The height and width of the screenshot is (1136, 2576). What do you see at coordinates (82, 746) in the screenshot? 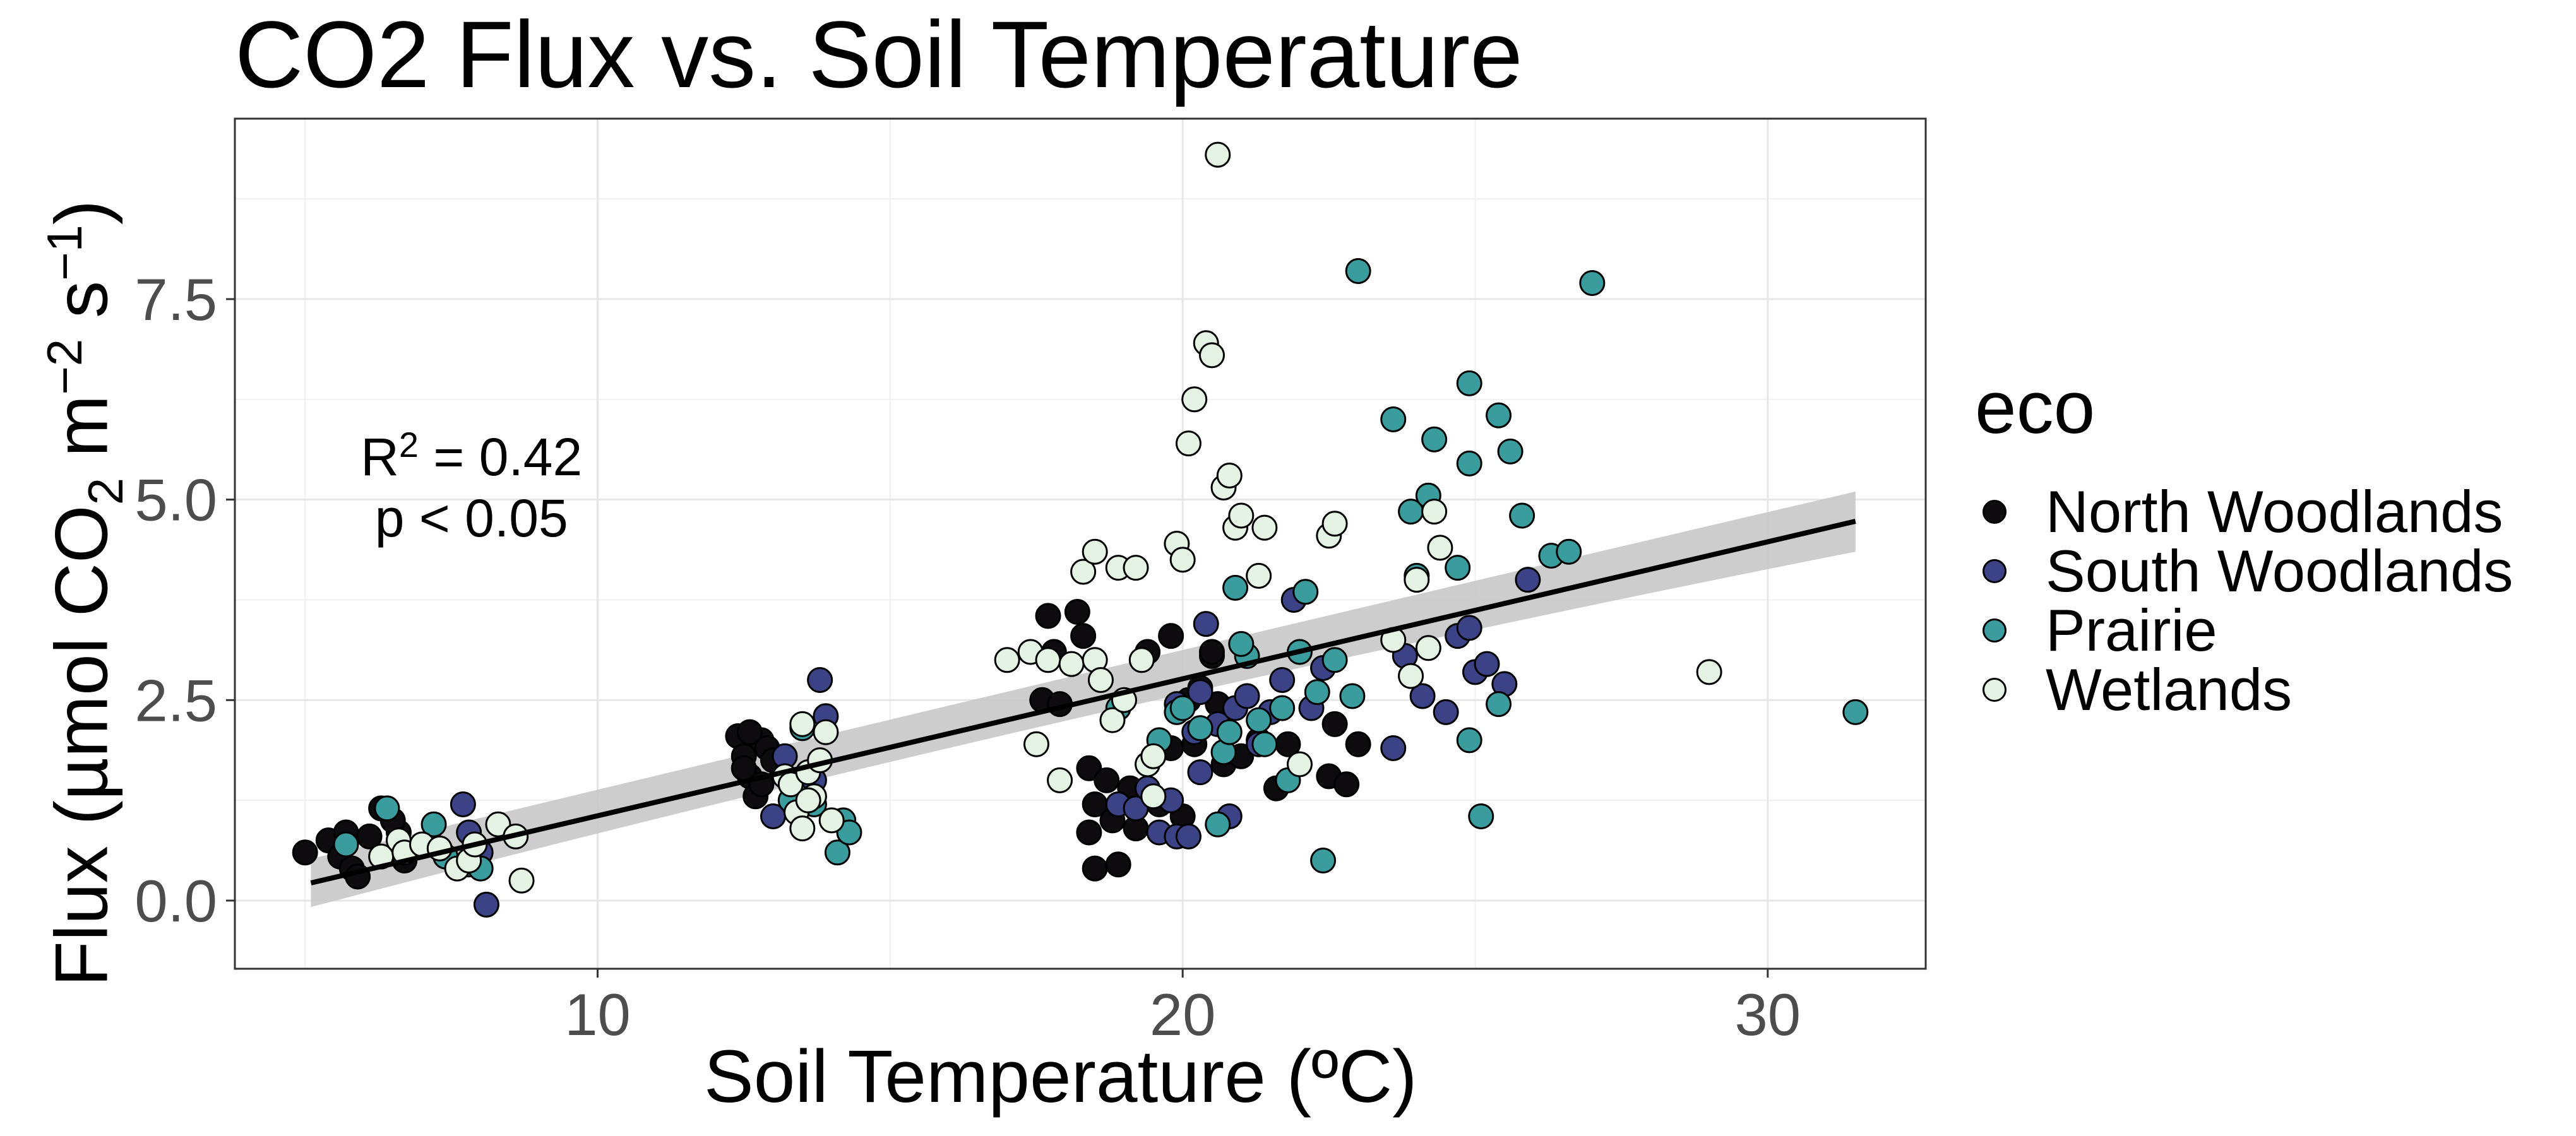
I see `y-label-part: Flux (µmol CO` at bounding box center [82, 746].